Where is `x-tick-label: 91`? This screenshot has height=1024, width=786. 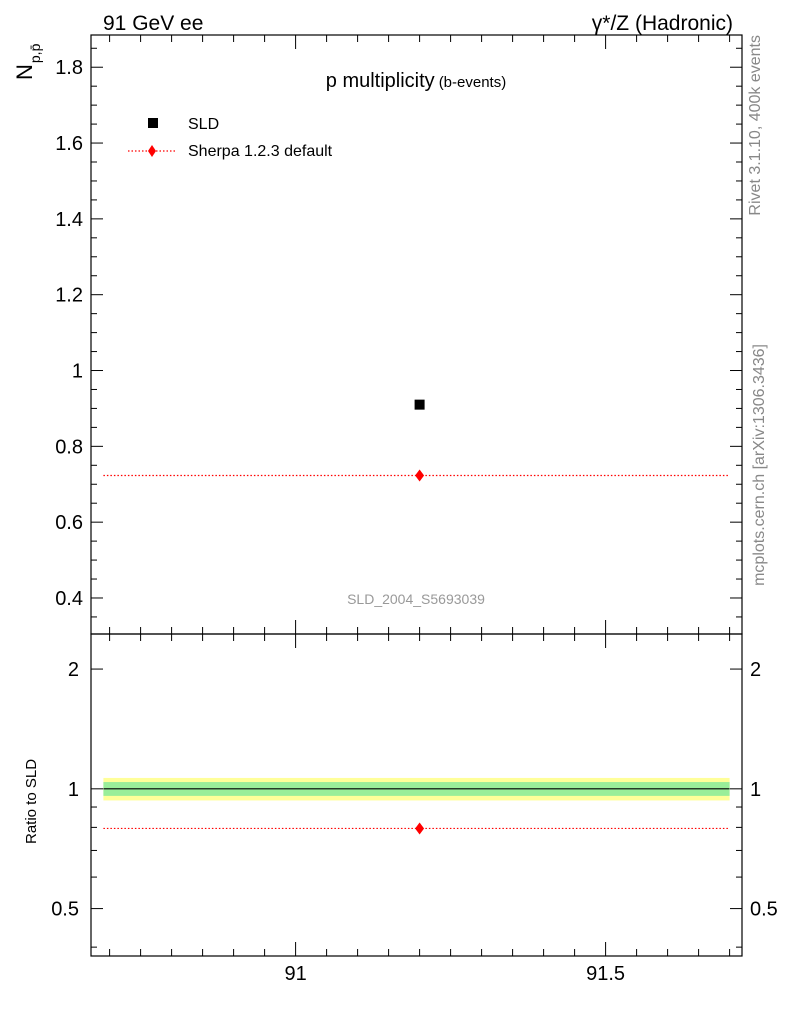
x-tick-label: 91 is located at coordinates (295, 974).